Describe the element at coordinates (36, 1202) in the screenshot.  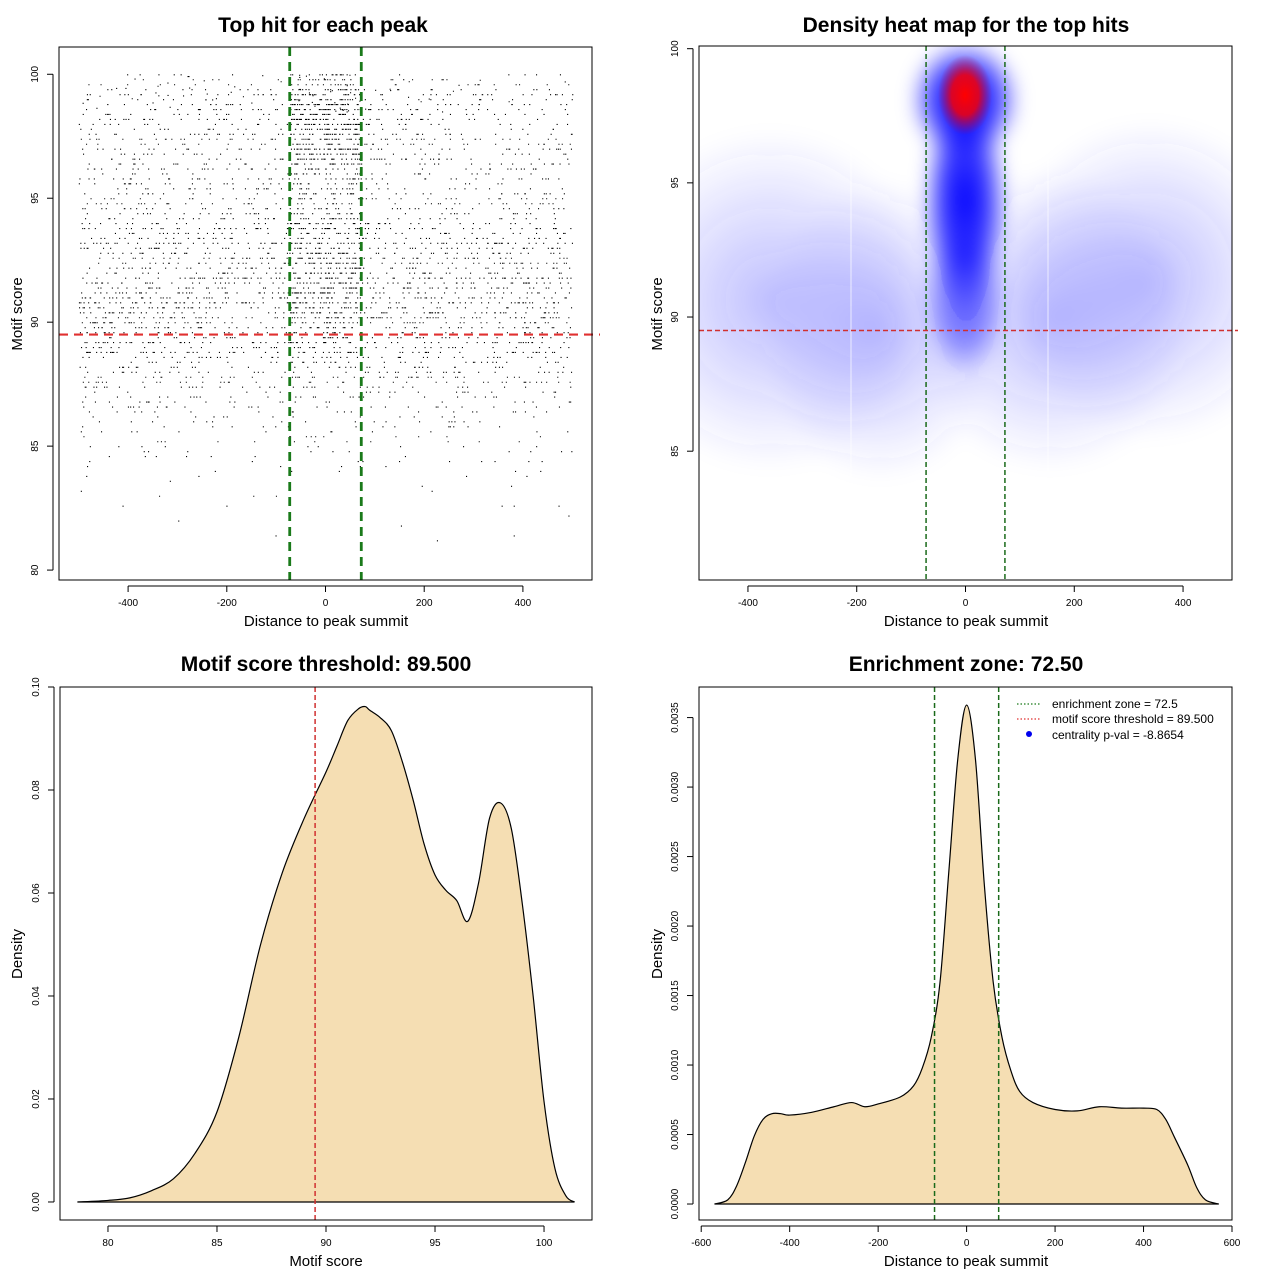
I see `y-tick-label: 0.00` at that location.